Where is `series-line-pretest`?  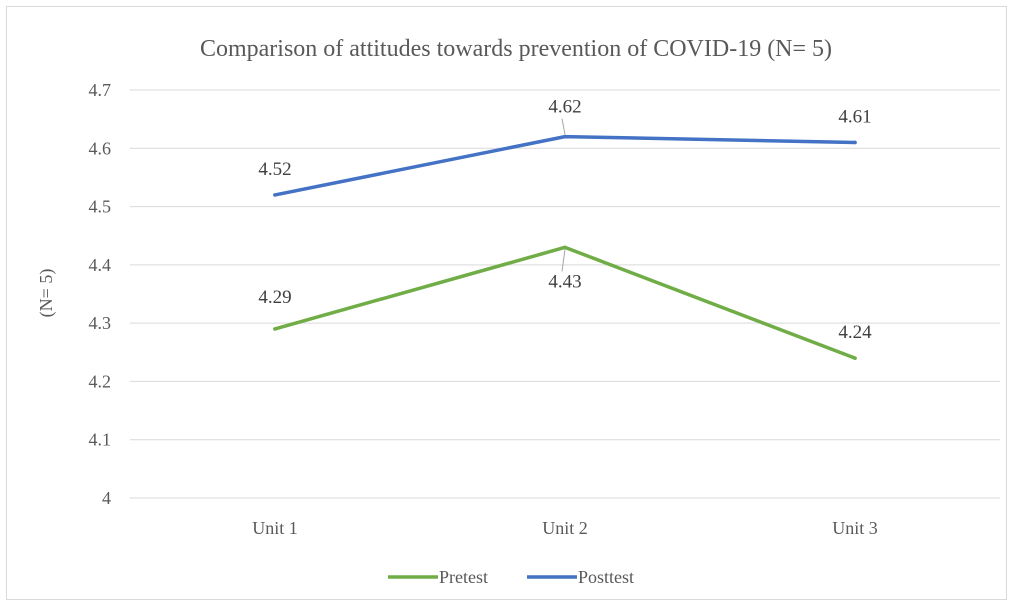
series-line-pretest is located at coordinates (565, 302).